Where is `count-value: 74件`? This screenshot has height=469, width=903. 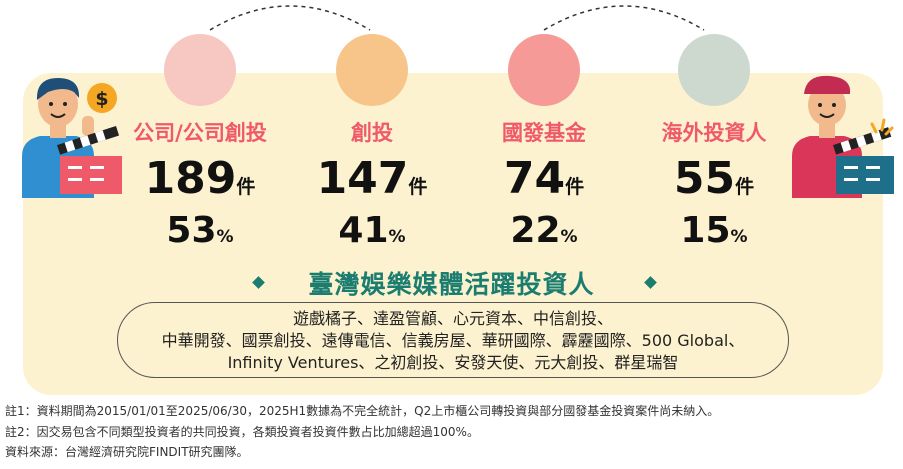
count-value: 74件 is located at coordinates (544, 178).